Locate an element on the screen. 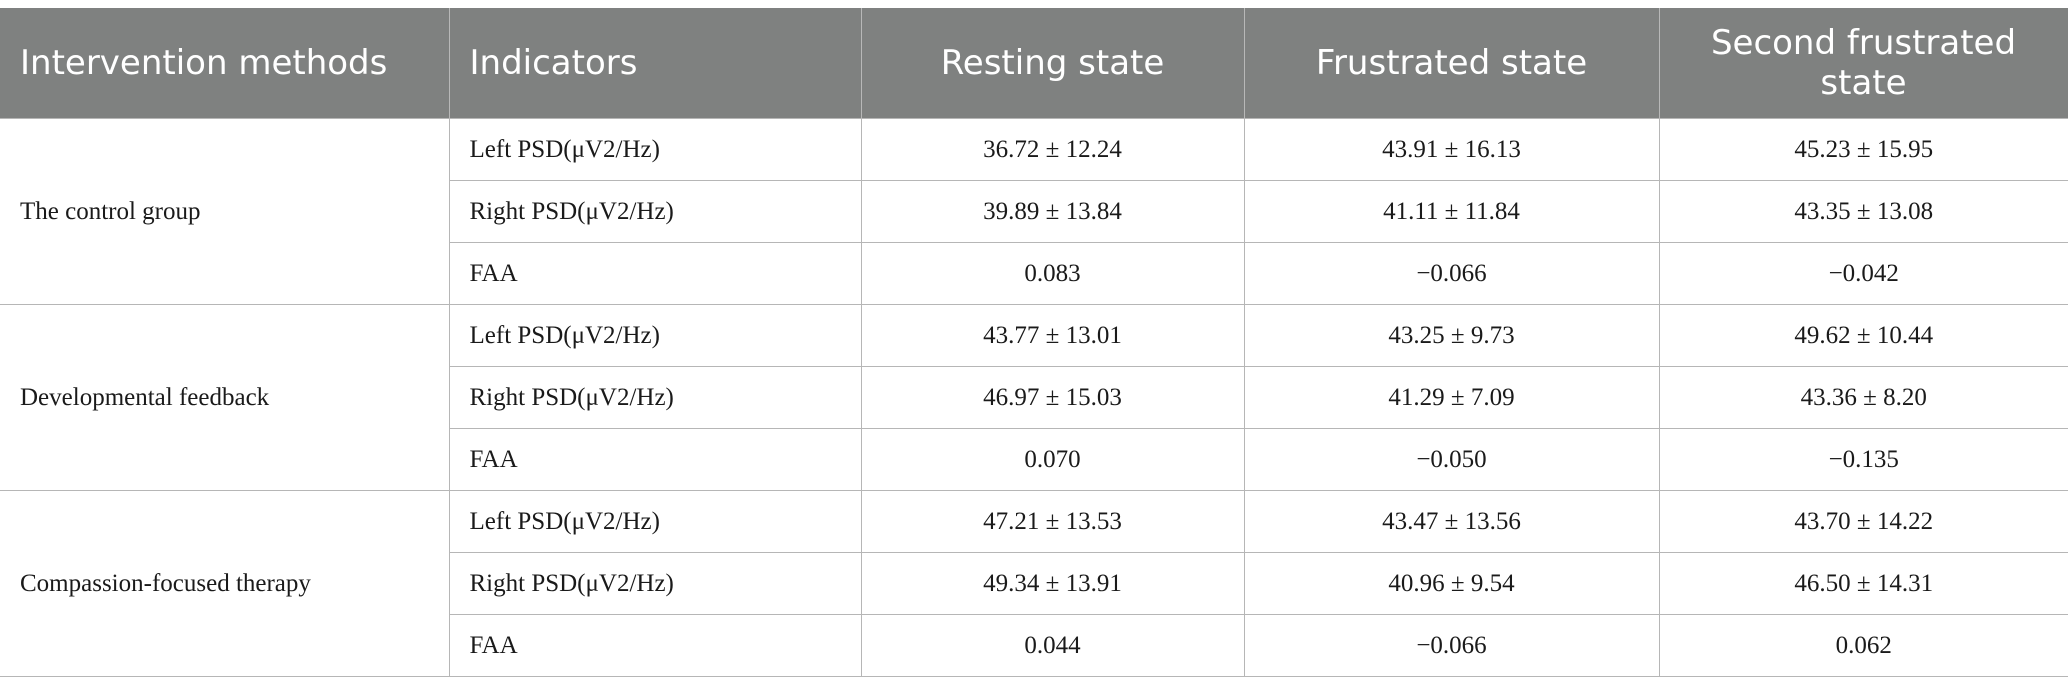  header-resting-state: Resting state is located at coordinates (1053, 63).